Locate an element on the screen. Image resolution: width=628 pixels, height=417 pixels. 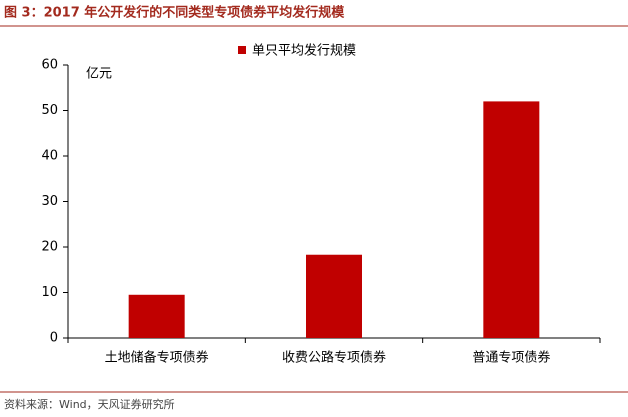
unit-label: 亿元 is located at coordinates (99, 74).